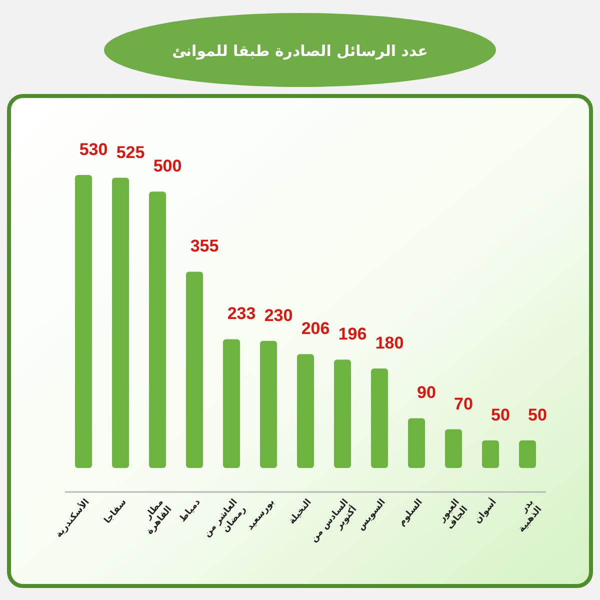 This screenshot has height=600, width=600. I want to click on data-label: 206, so click(315, 328).